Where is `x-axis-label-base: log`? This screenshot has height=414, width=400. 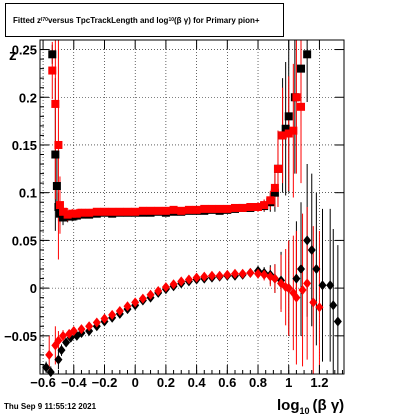 x-axis-label-base: log is located at coordinates (288, 405).